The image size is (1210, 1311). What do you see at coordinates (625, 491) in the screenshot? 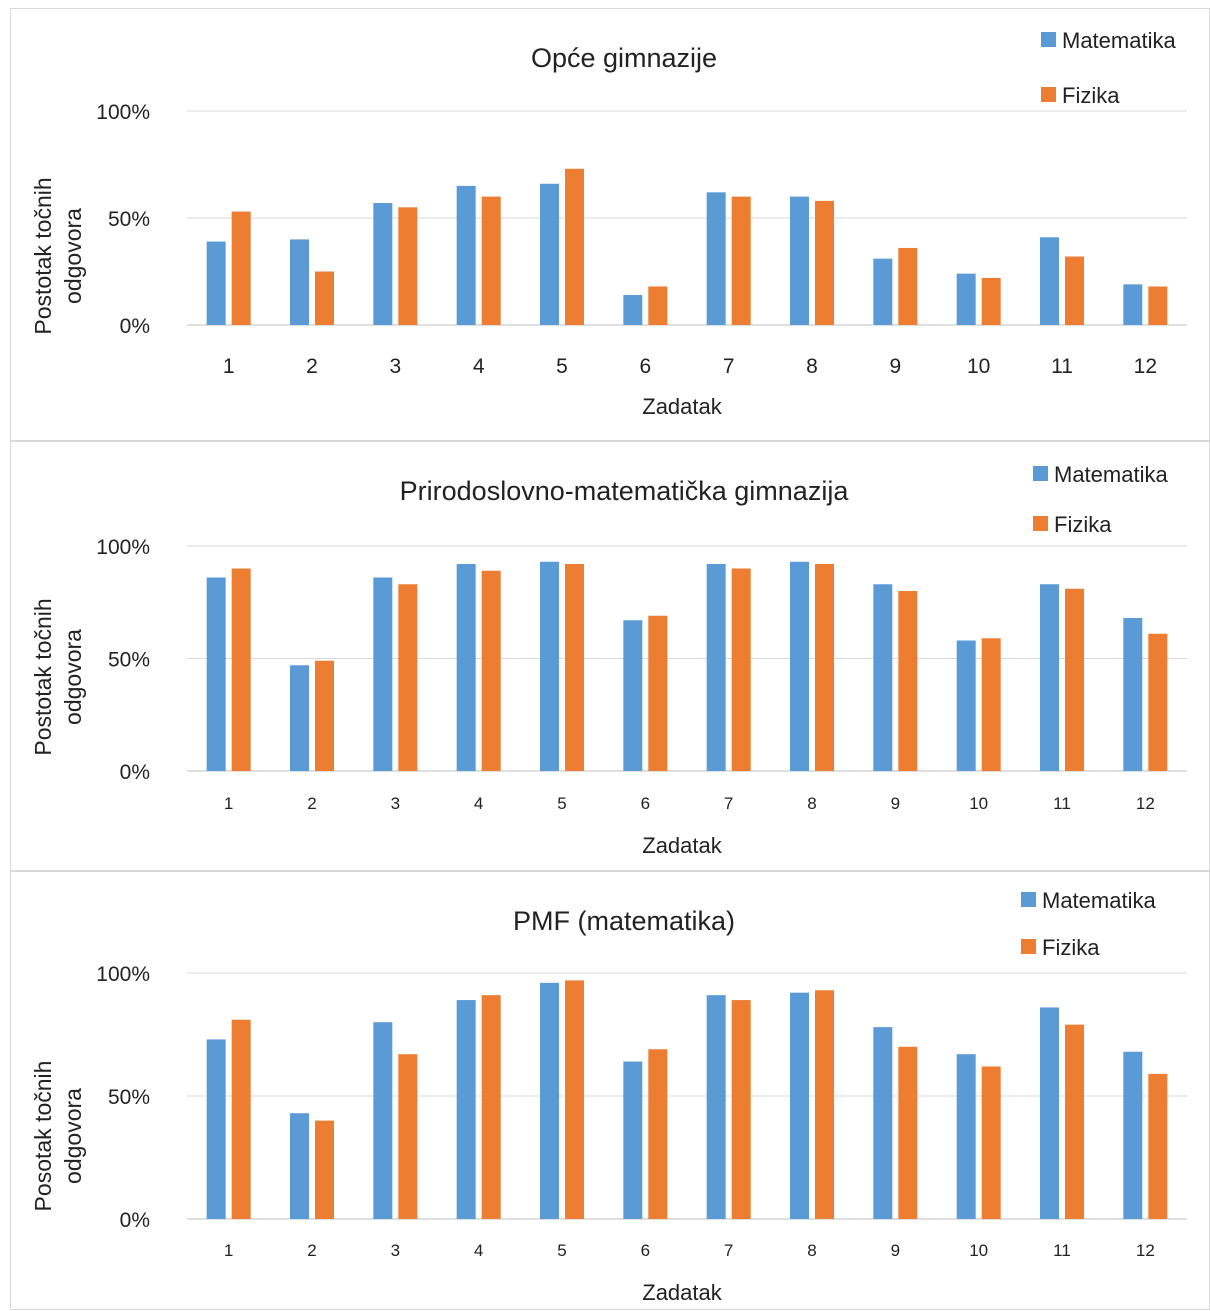
I see `chart-title: Prirodoslovno-matematička gimnazija` at bounding box center [625, 491].